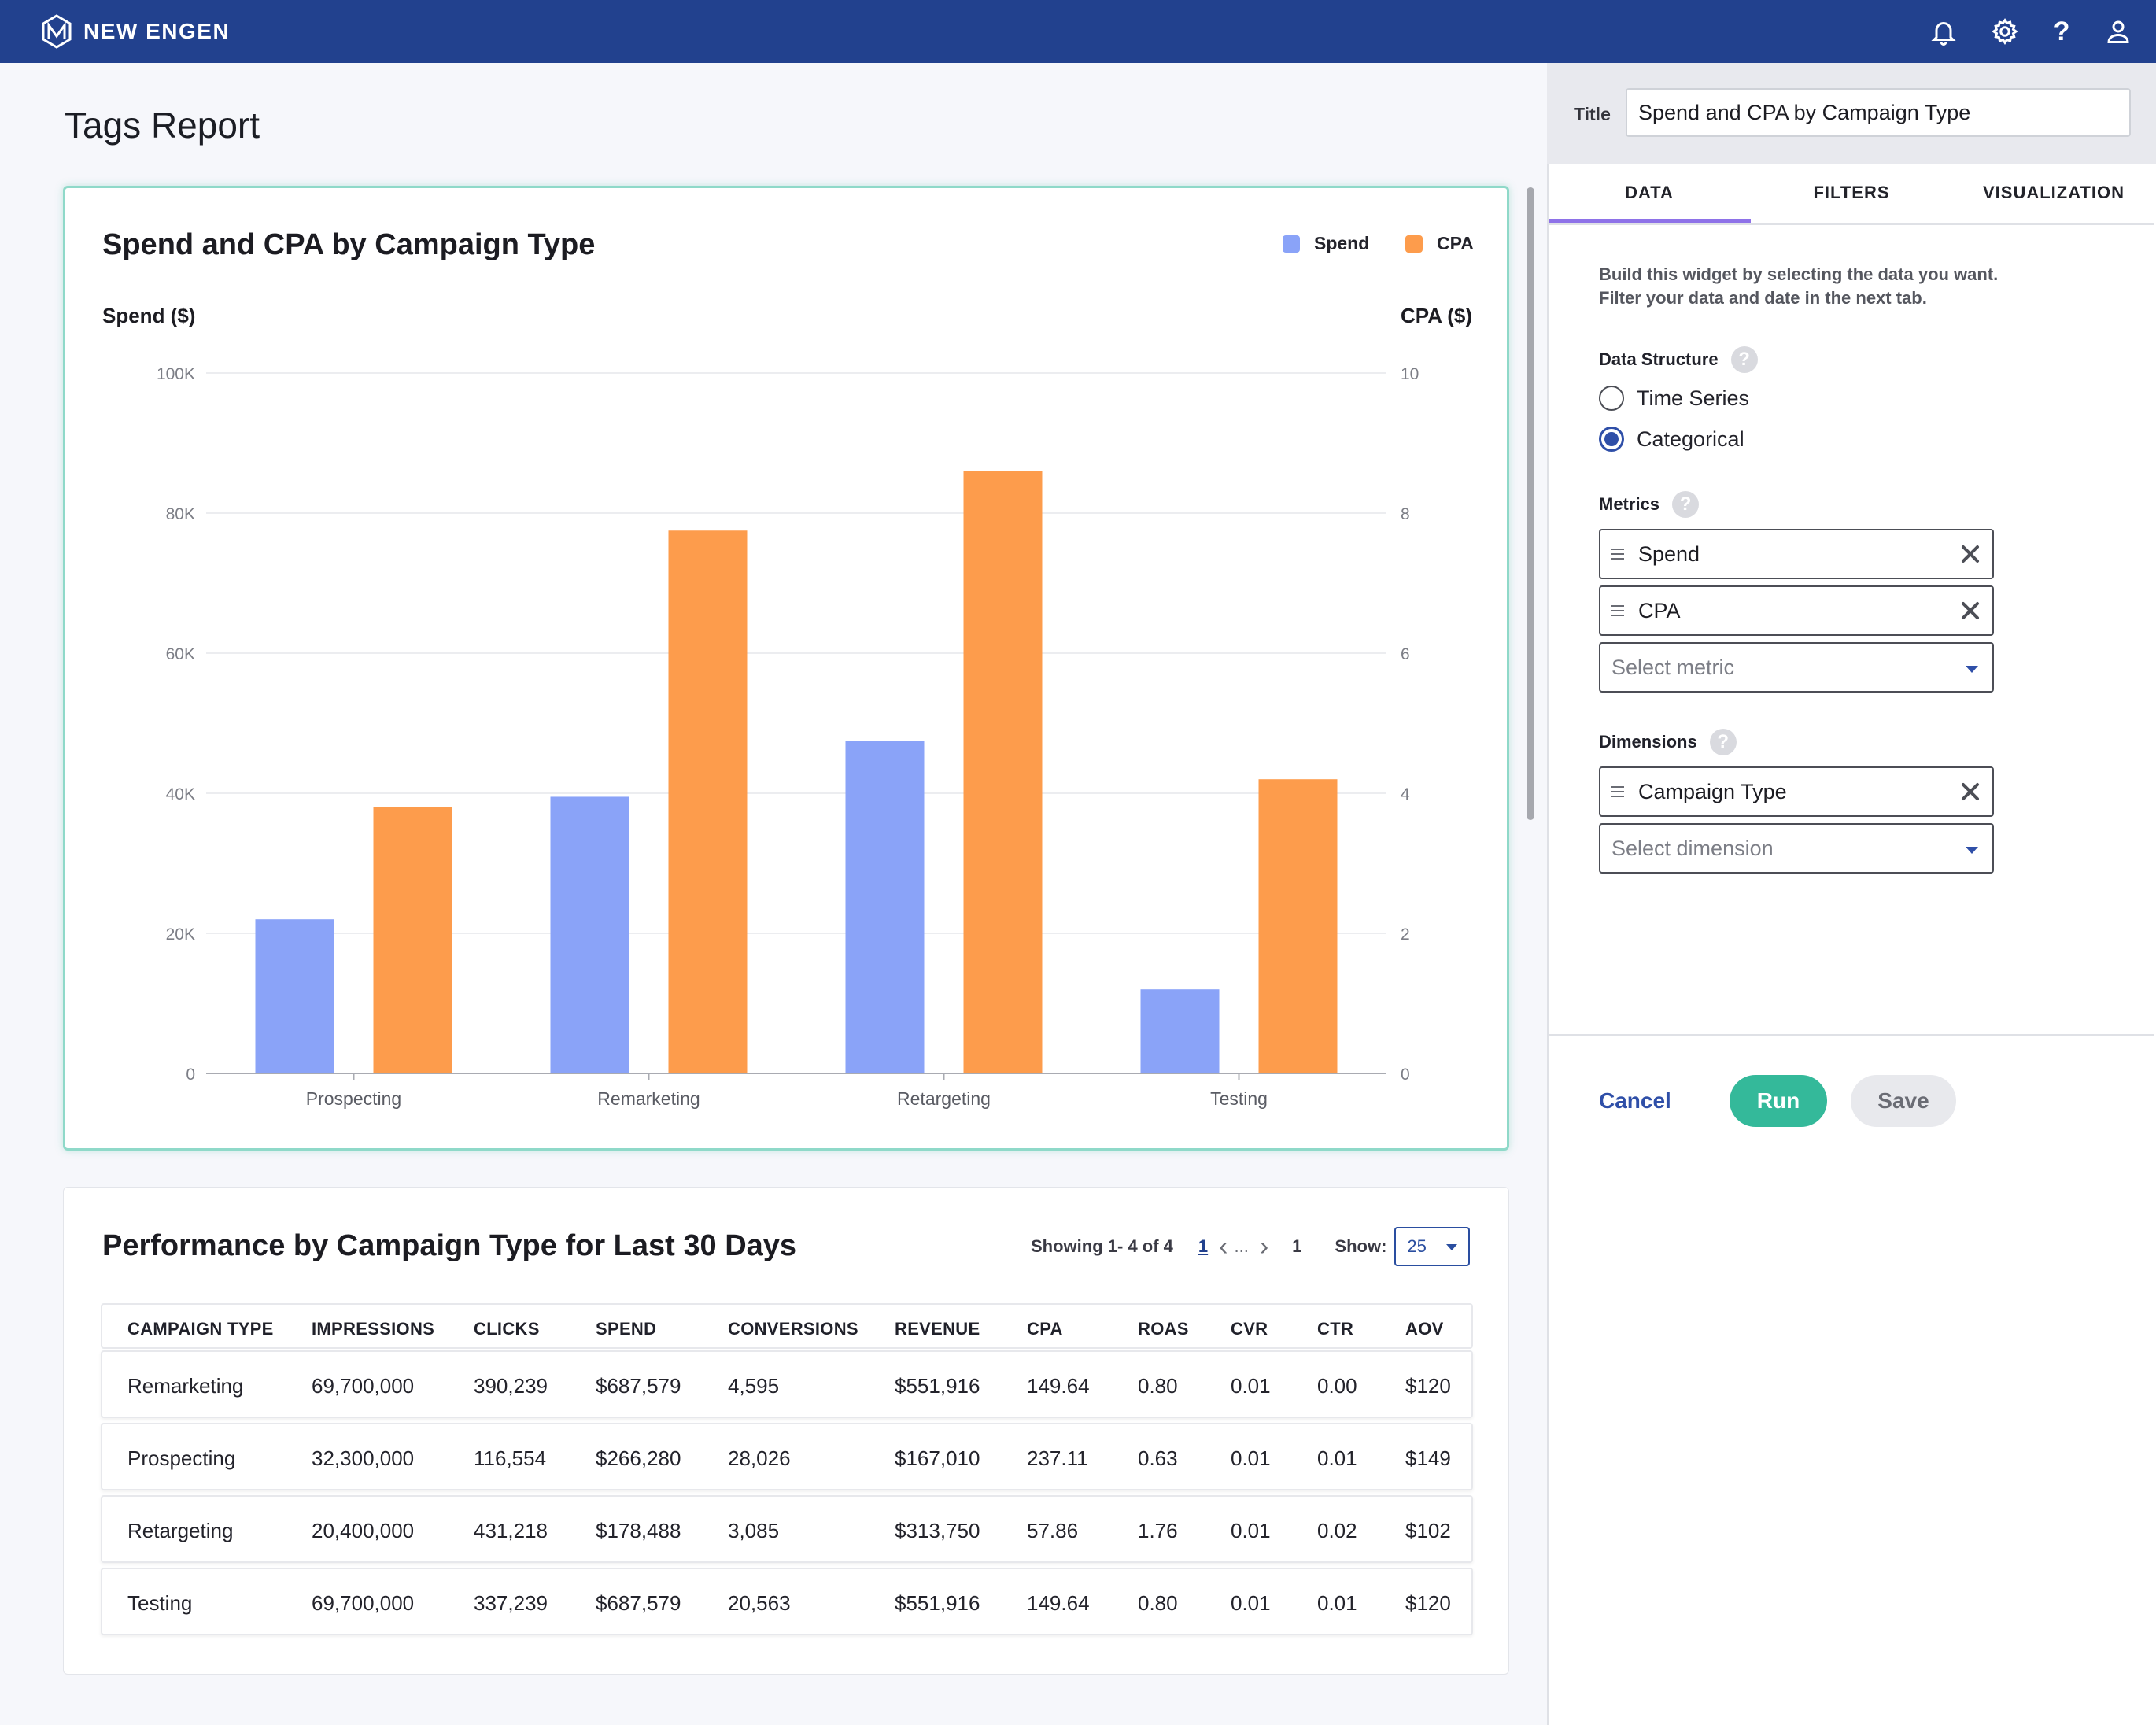  I want to click on user-icon, so click(2118, 31).